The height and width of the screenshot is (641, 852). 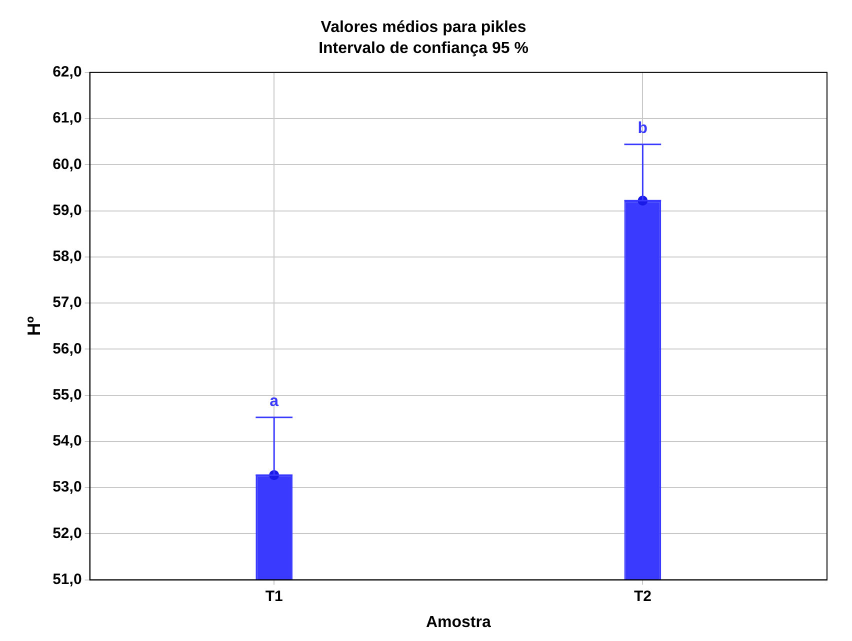 What do you see at coordinates (34, 326) in the screenshot?
I see `y-axis-title: Hº` at bounding box center [34, 326].